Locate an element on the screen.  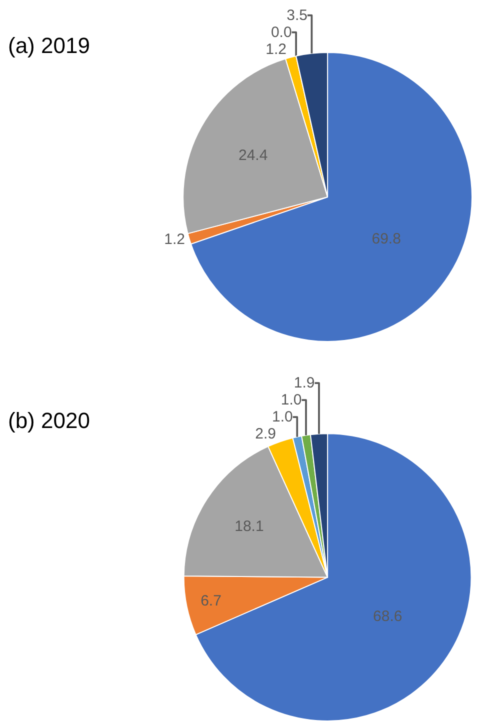
data-label: 24.4 is located at coordinates (253, 155).